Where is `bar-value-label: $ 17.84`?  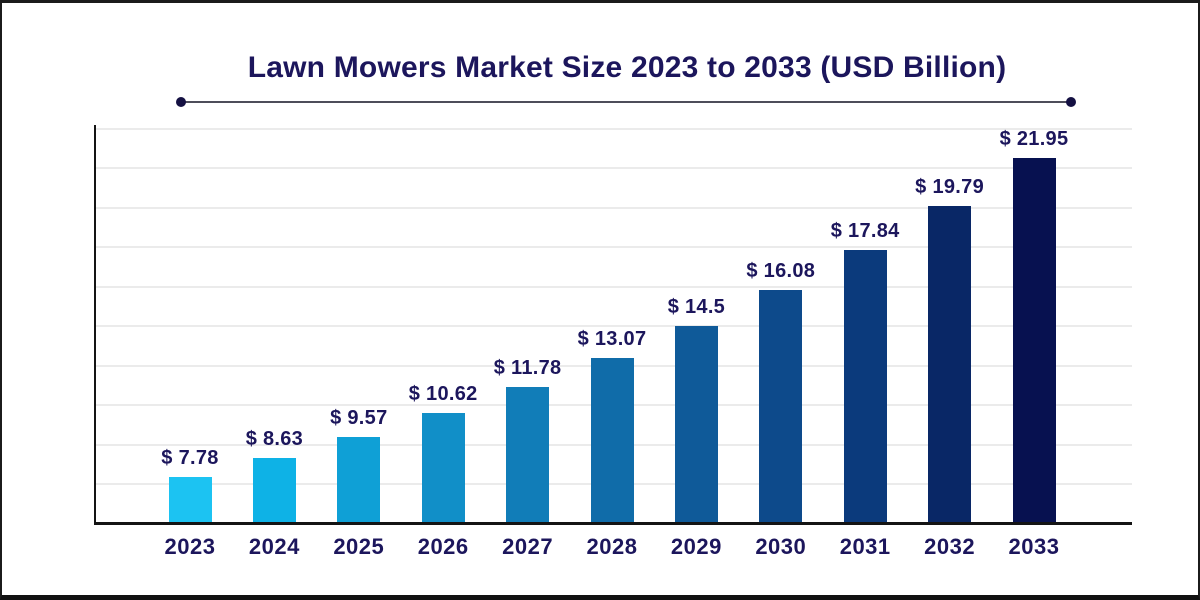
bar-value-label: $ 17.84 is located at coordinates (865, 231).